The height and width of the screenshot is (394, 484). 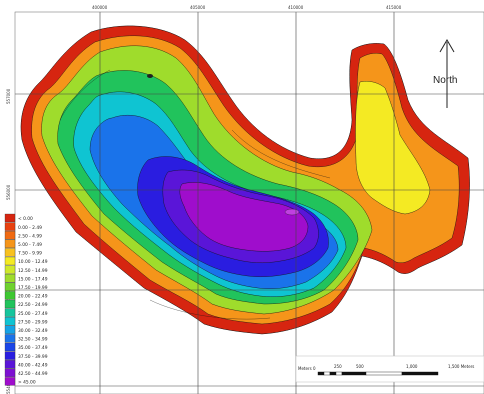 I want to click on scale-label-0: Meters 0, so click(x=307, y=368).